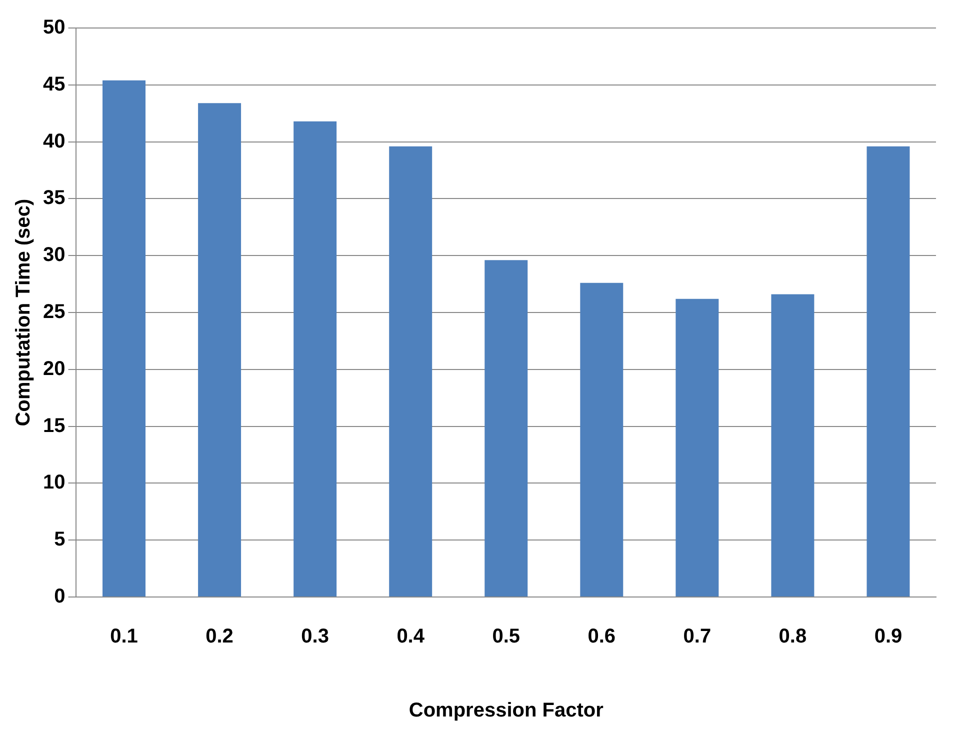  Describe the element at coordinates (506, 711) in the screenshot. I see `x-axis-title: Compression Factor` at that location.